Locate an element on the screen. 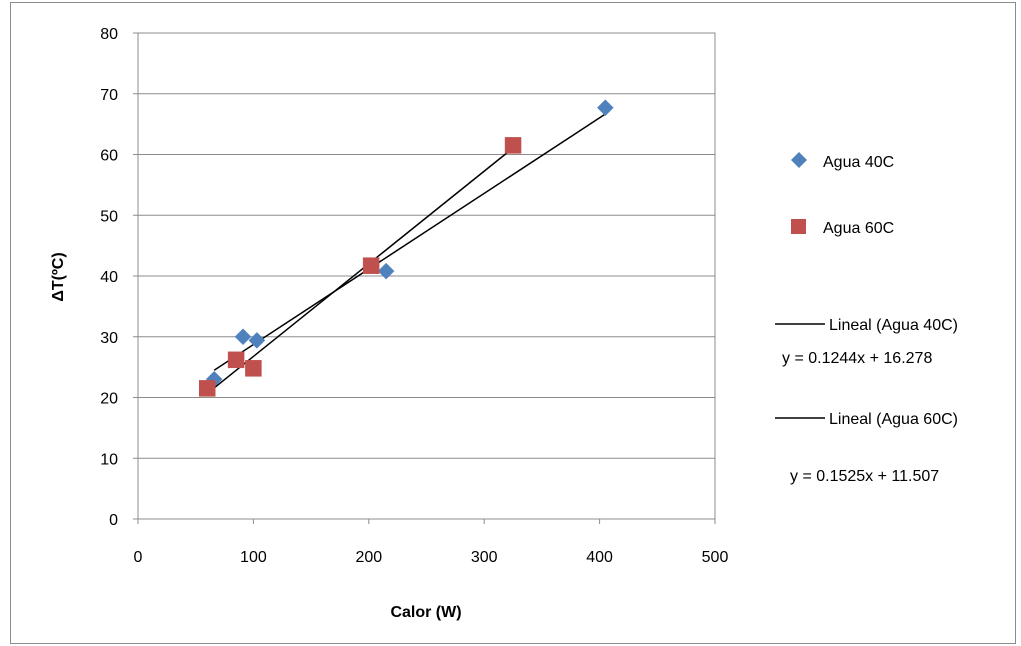 Image resolution: width=1021 pixels, height=646 pixels. x-tick-label: 400 is located at coordinates (599, 557).